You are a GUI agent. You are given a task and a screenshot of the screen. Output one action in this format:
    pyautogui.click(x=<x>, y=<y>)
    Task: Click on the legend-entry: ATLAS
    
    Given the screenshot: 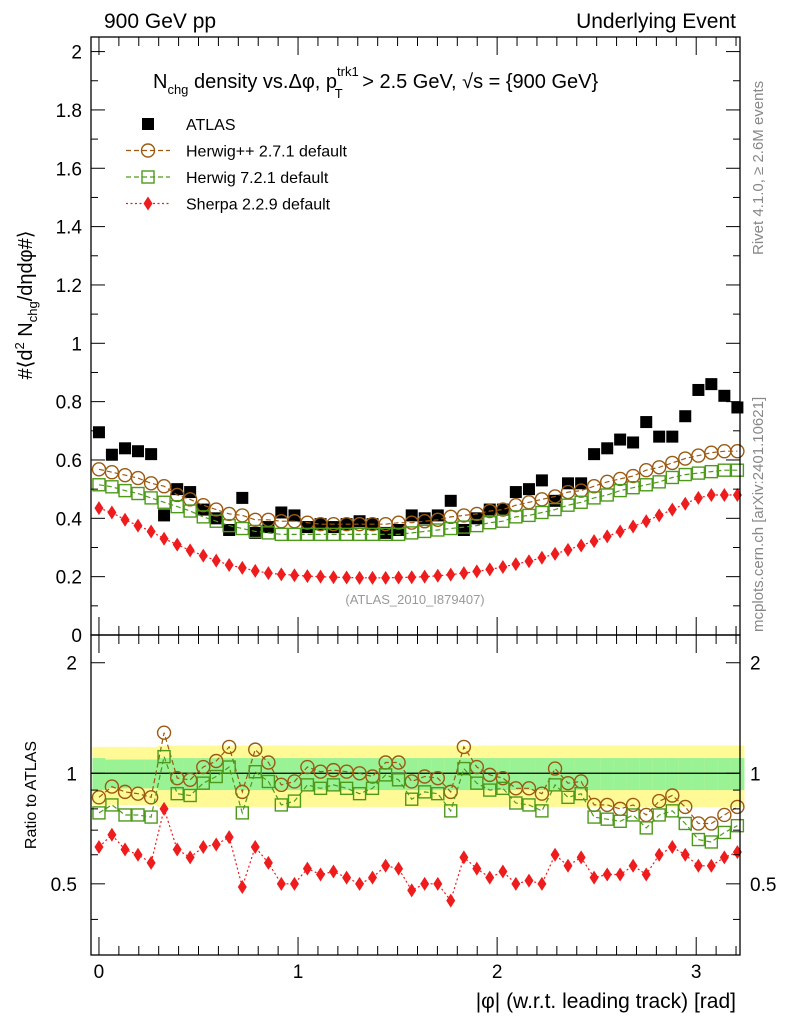 What is the action you would take?
    pyautogui.click(x=189, y=125)
    